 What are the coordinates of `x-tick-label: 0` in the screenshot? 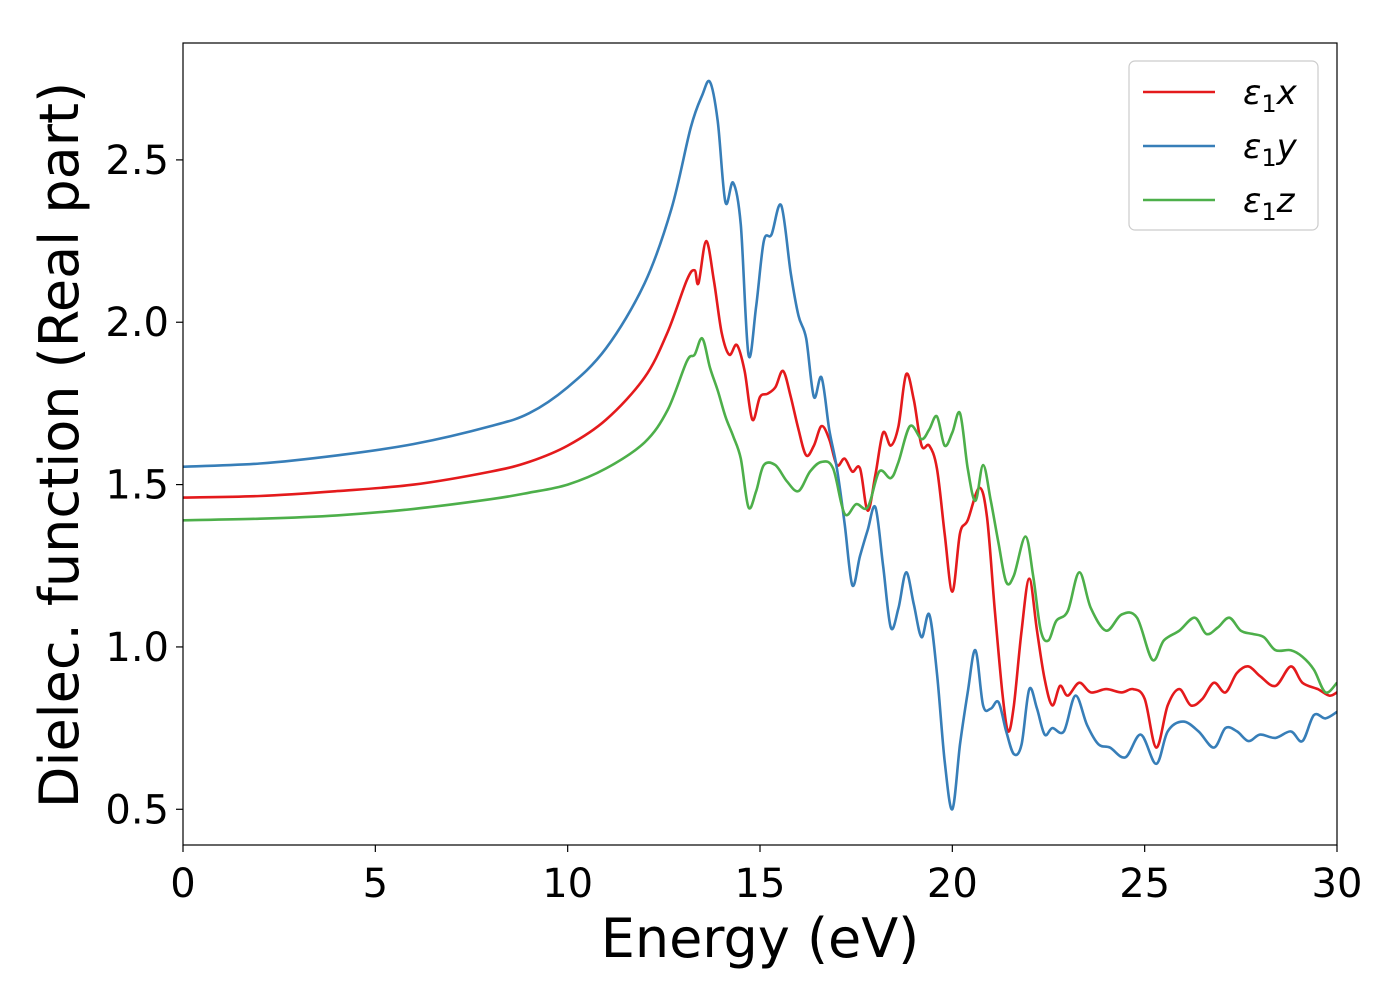 It's located at (182, 884).